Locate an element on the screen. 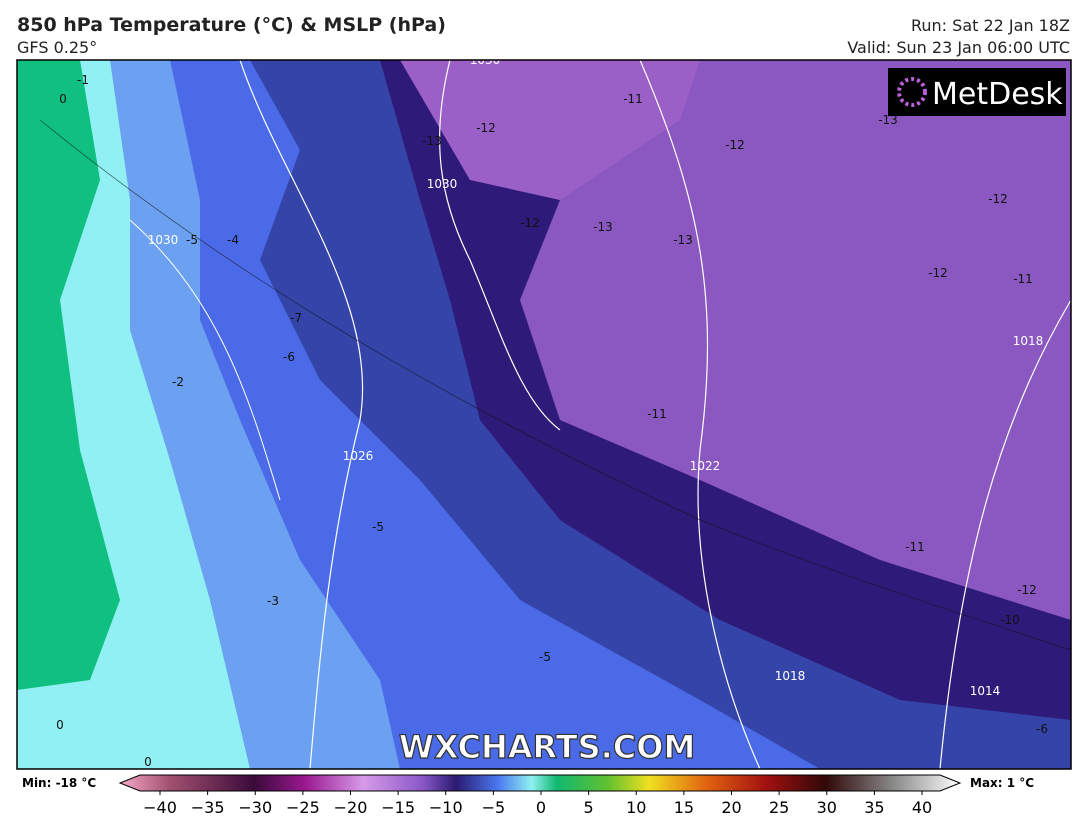 The width and height of the screenshot is (1088, 833). colorbar-tick-label: −5 is located at coordinates (494, 807).